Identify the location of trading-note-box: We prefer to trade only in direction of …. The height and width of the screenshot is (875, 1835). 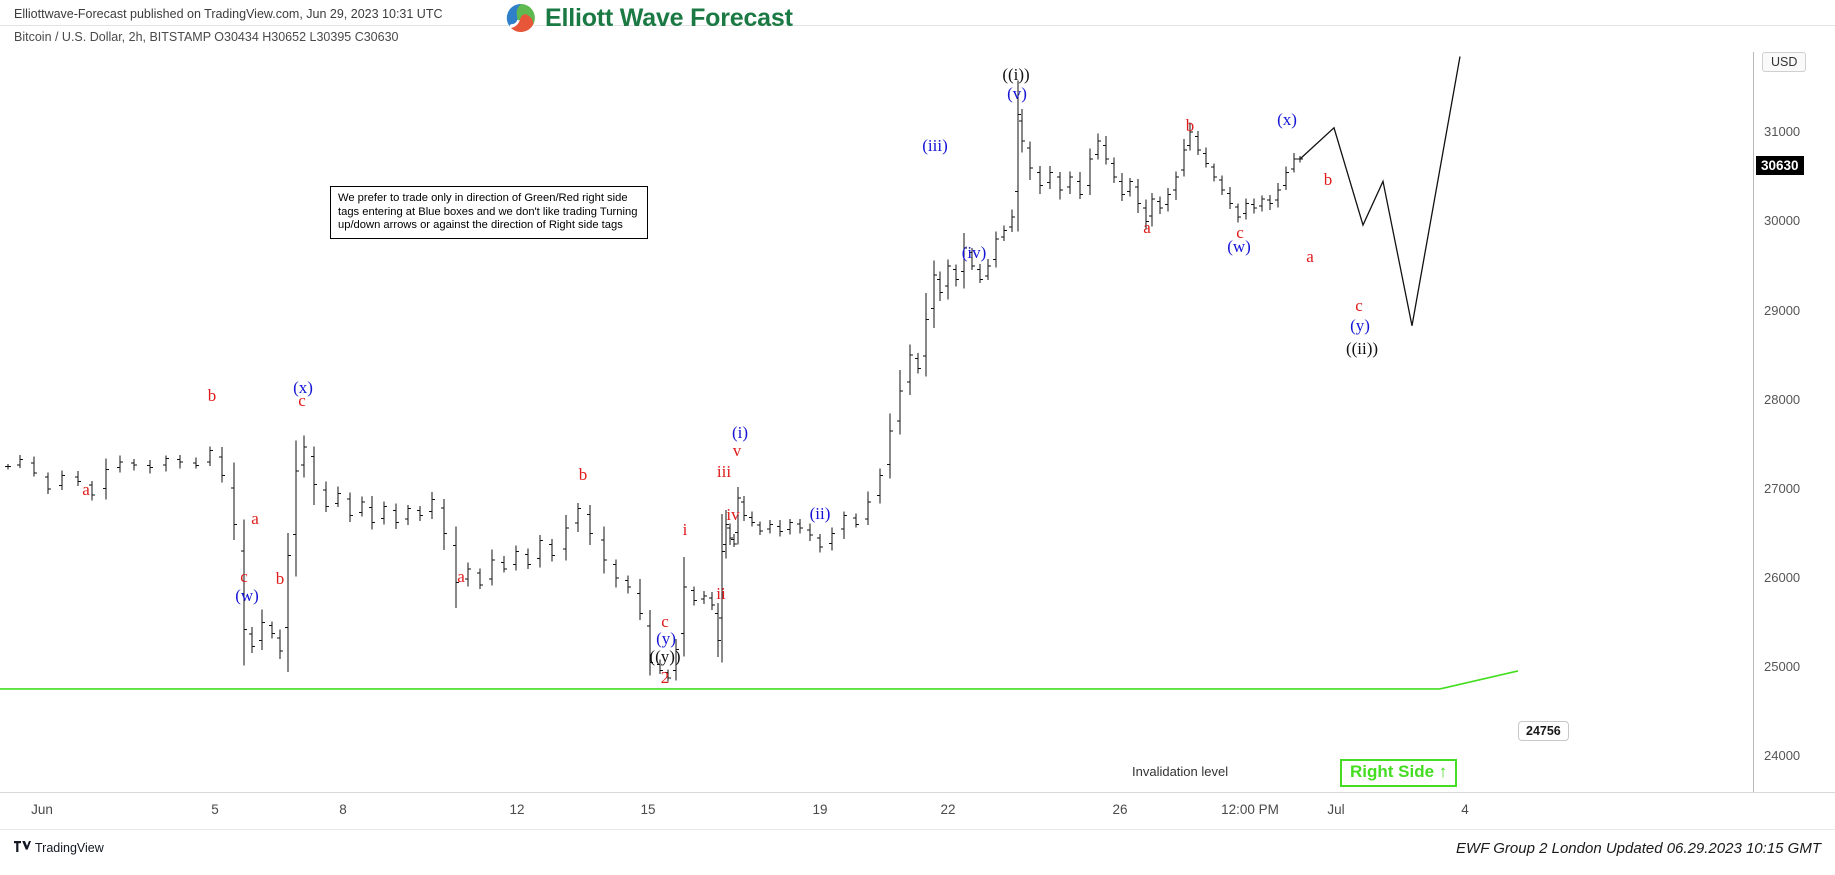
(489, 212).